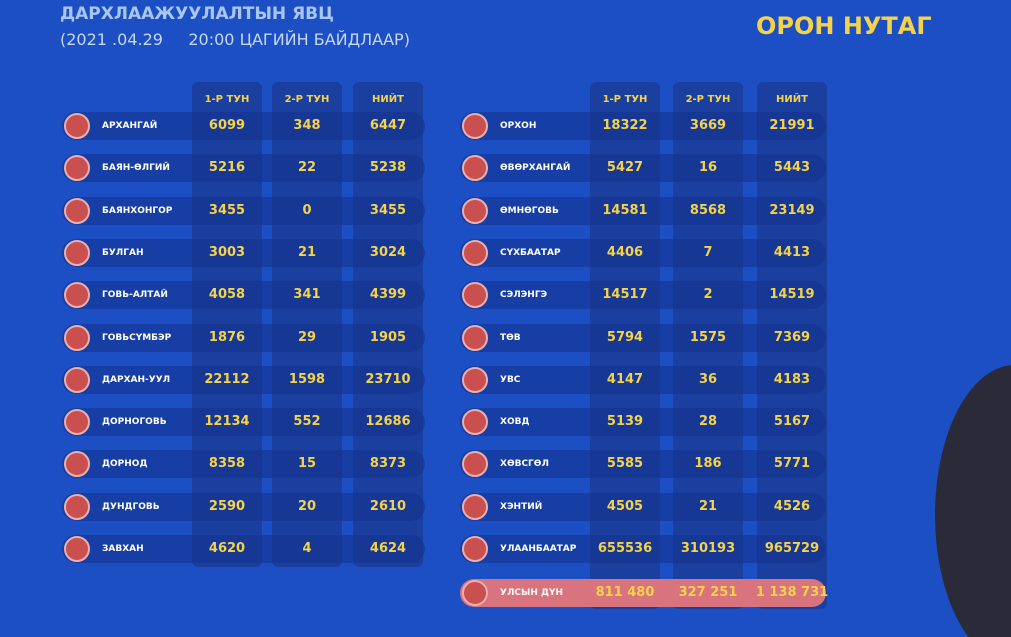 Image resolution: width=1011 pixels, height=637 pixels. Describe the element at coordinates (307, 295) in the screenshot. I see `cell-value: 341` at that location.